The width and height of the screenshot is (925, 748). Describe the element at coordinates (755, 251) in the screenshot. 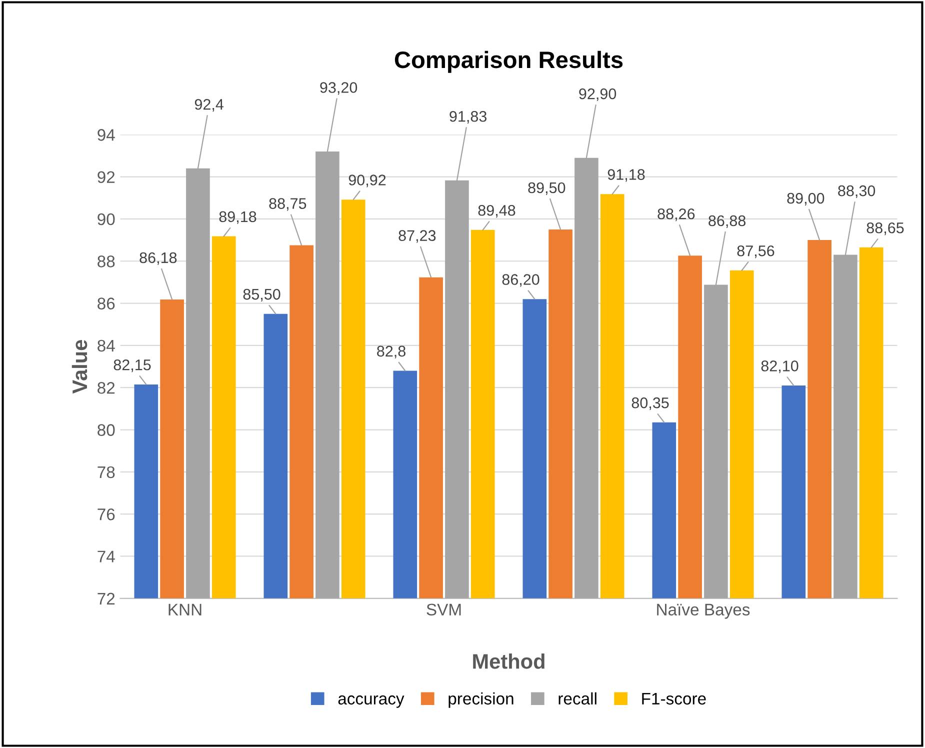

I see `data-label: 87,56` at that location.